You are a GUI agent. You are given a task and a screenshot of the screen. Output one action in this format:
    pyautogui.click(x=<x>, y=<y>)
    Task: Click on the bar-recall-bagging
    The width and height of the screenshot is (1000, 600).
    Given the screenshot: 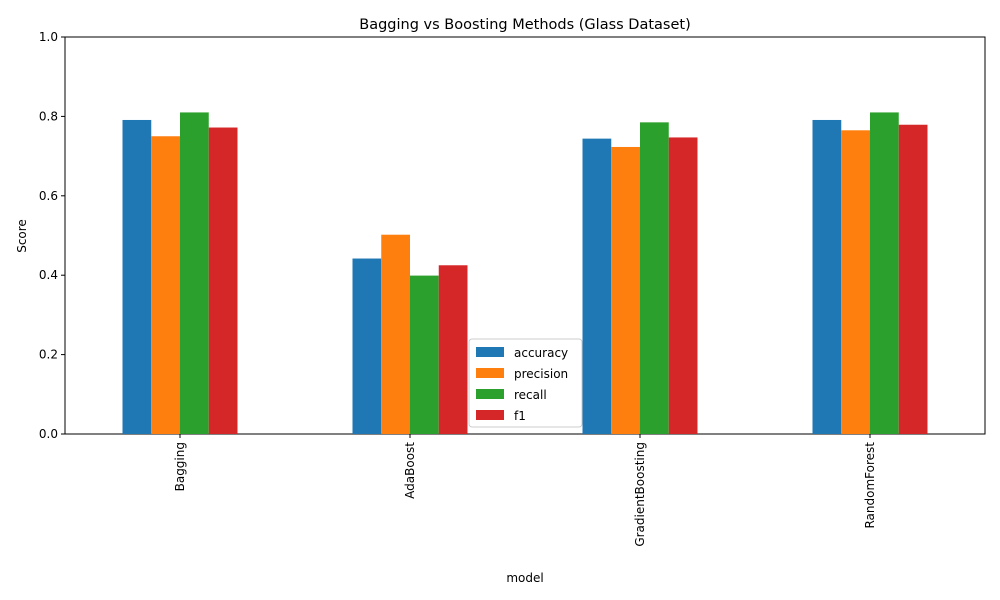 What is the action you would take?
    pyautogui.click(x=194, y=273)
    